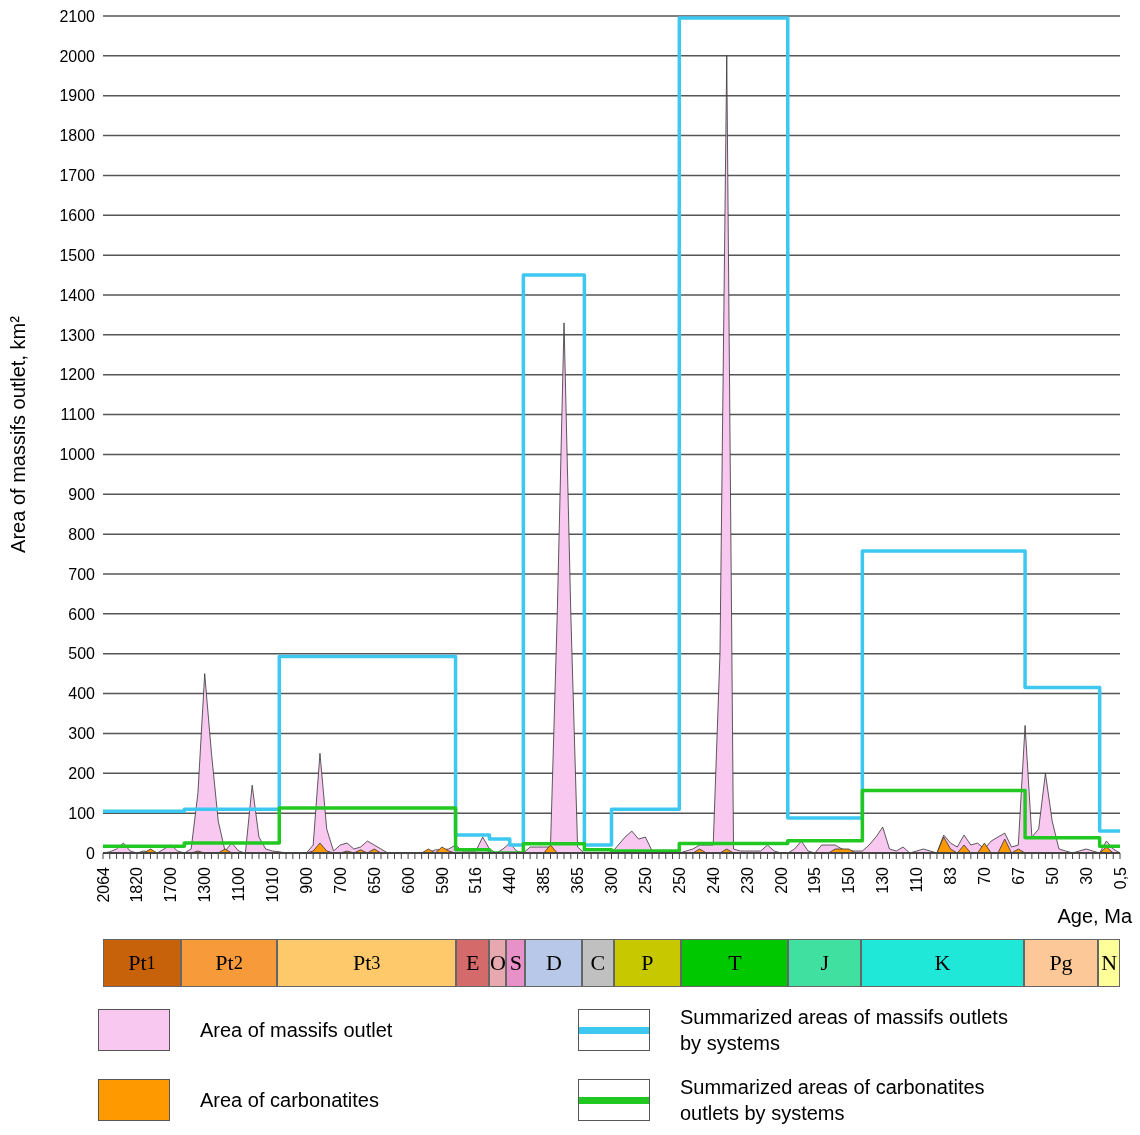 Image resolution: width=1140 pixels, height=1135 pixels. I want to click on x-tick-label: 70, so click(984, 875).